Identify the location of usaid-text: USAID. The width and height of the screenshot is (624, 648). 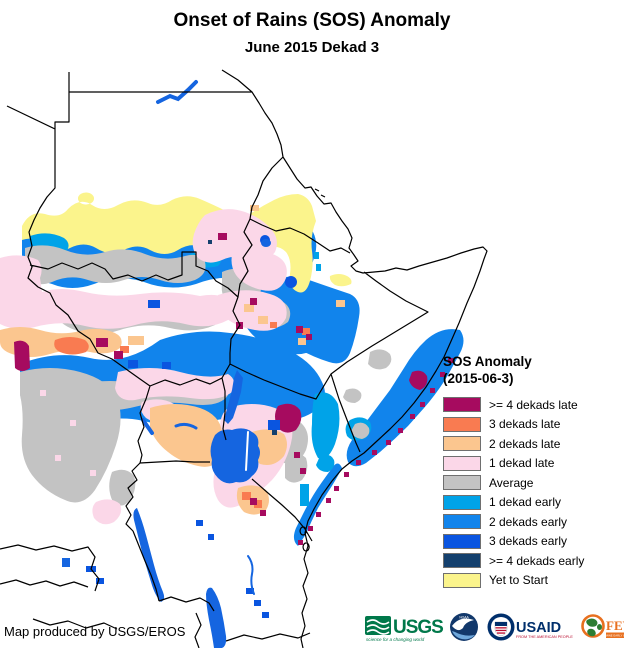
(538, 628).